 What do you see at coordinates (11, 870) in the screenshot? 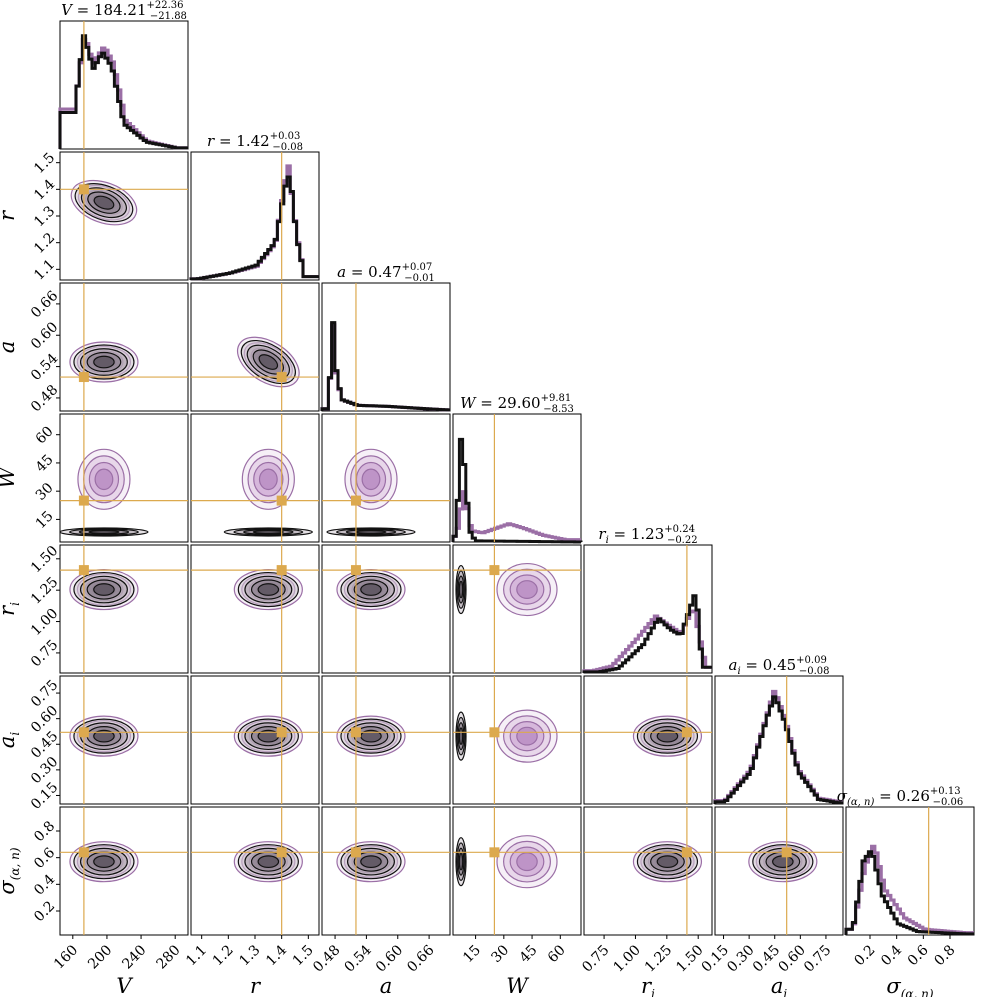
I see `y-axis-label-sigma: σ(α, n)` at bounding box center [11, 870].